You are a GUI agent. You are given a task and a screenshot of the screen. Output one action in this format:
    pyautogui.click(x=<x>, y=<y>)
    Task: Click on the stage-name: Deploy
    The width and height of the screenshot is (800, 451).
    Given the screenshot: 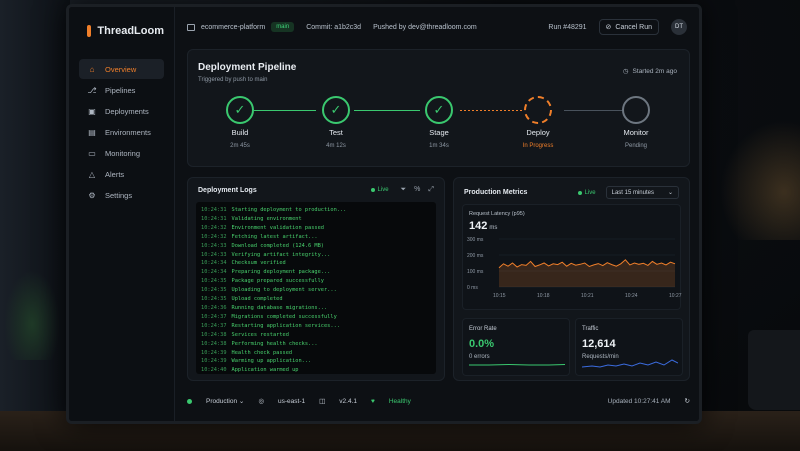 What is the action you would take?
    pyautogui.click(x=538, y=132)
    